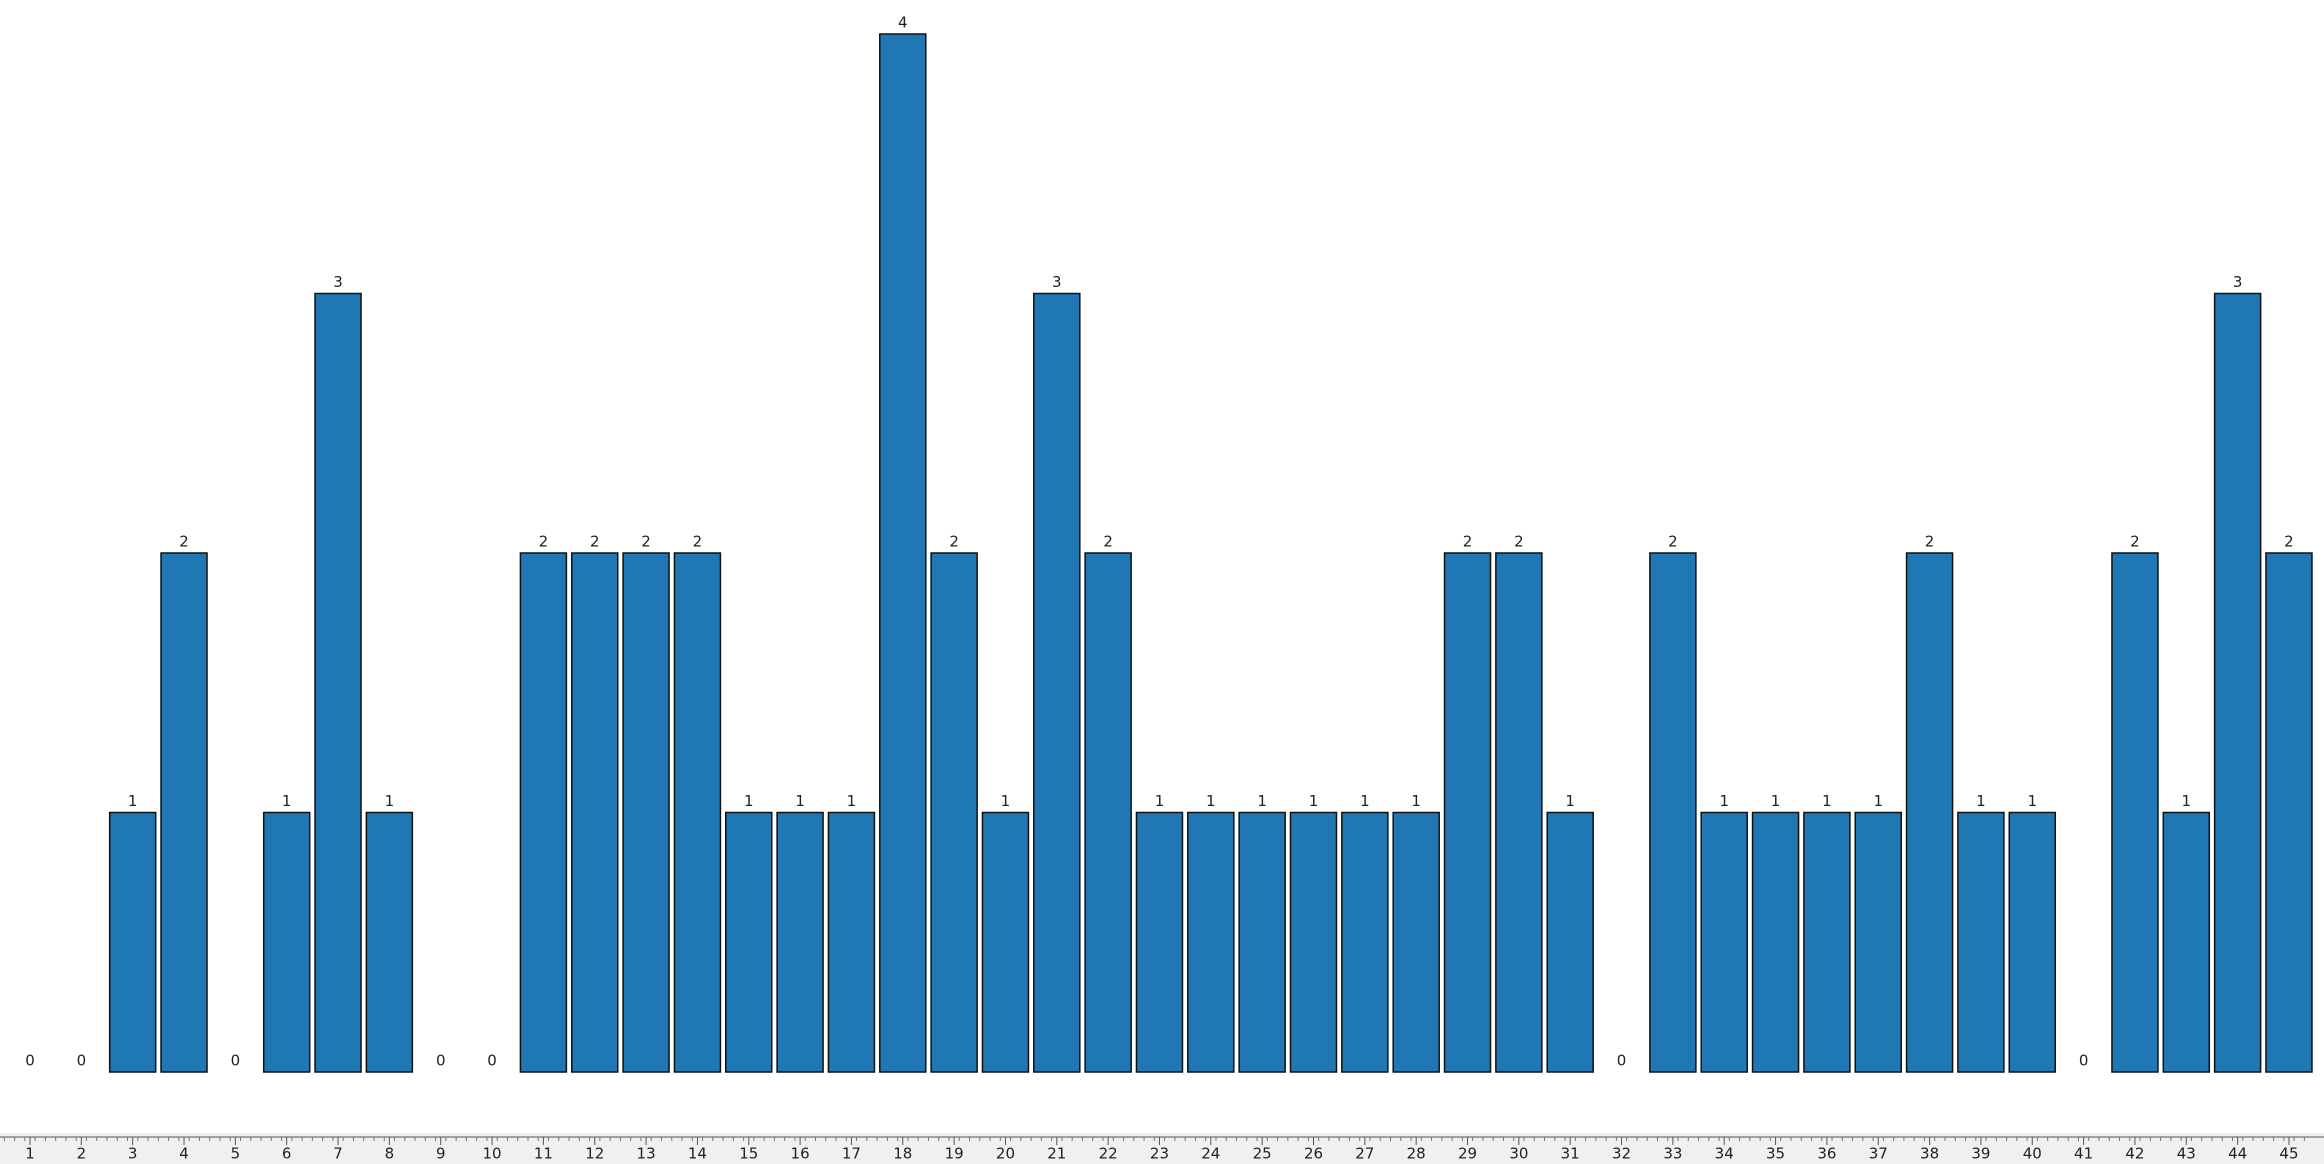 The height and width of the screenshot is (1164, 2324). Describe the element at coordinates (748, 1154) in the screenshot. I see `x-tick-label: 15` at that location.